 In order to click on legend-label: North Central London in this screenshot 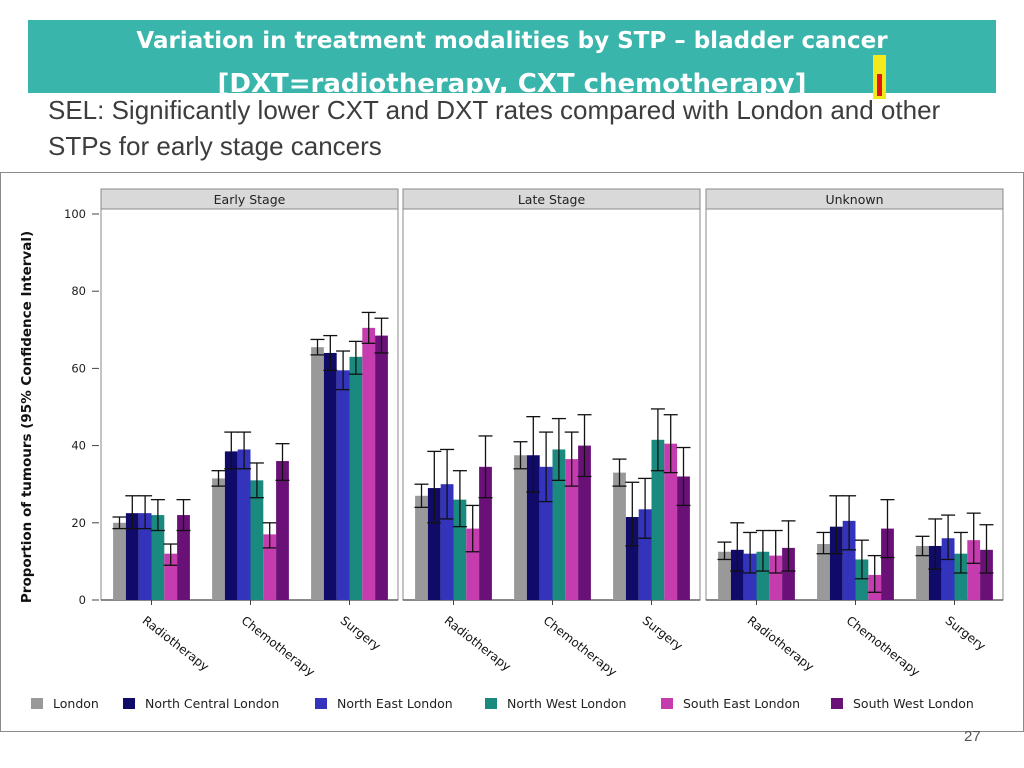, I will do `click(212, 703)`.